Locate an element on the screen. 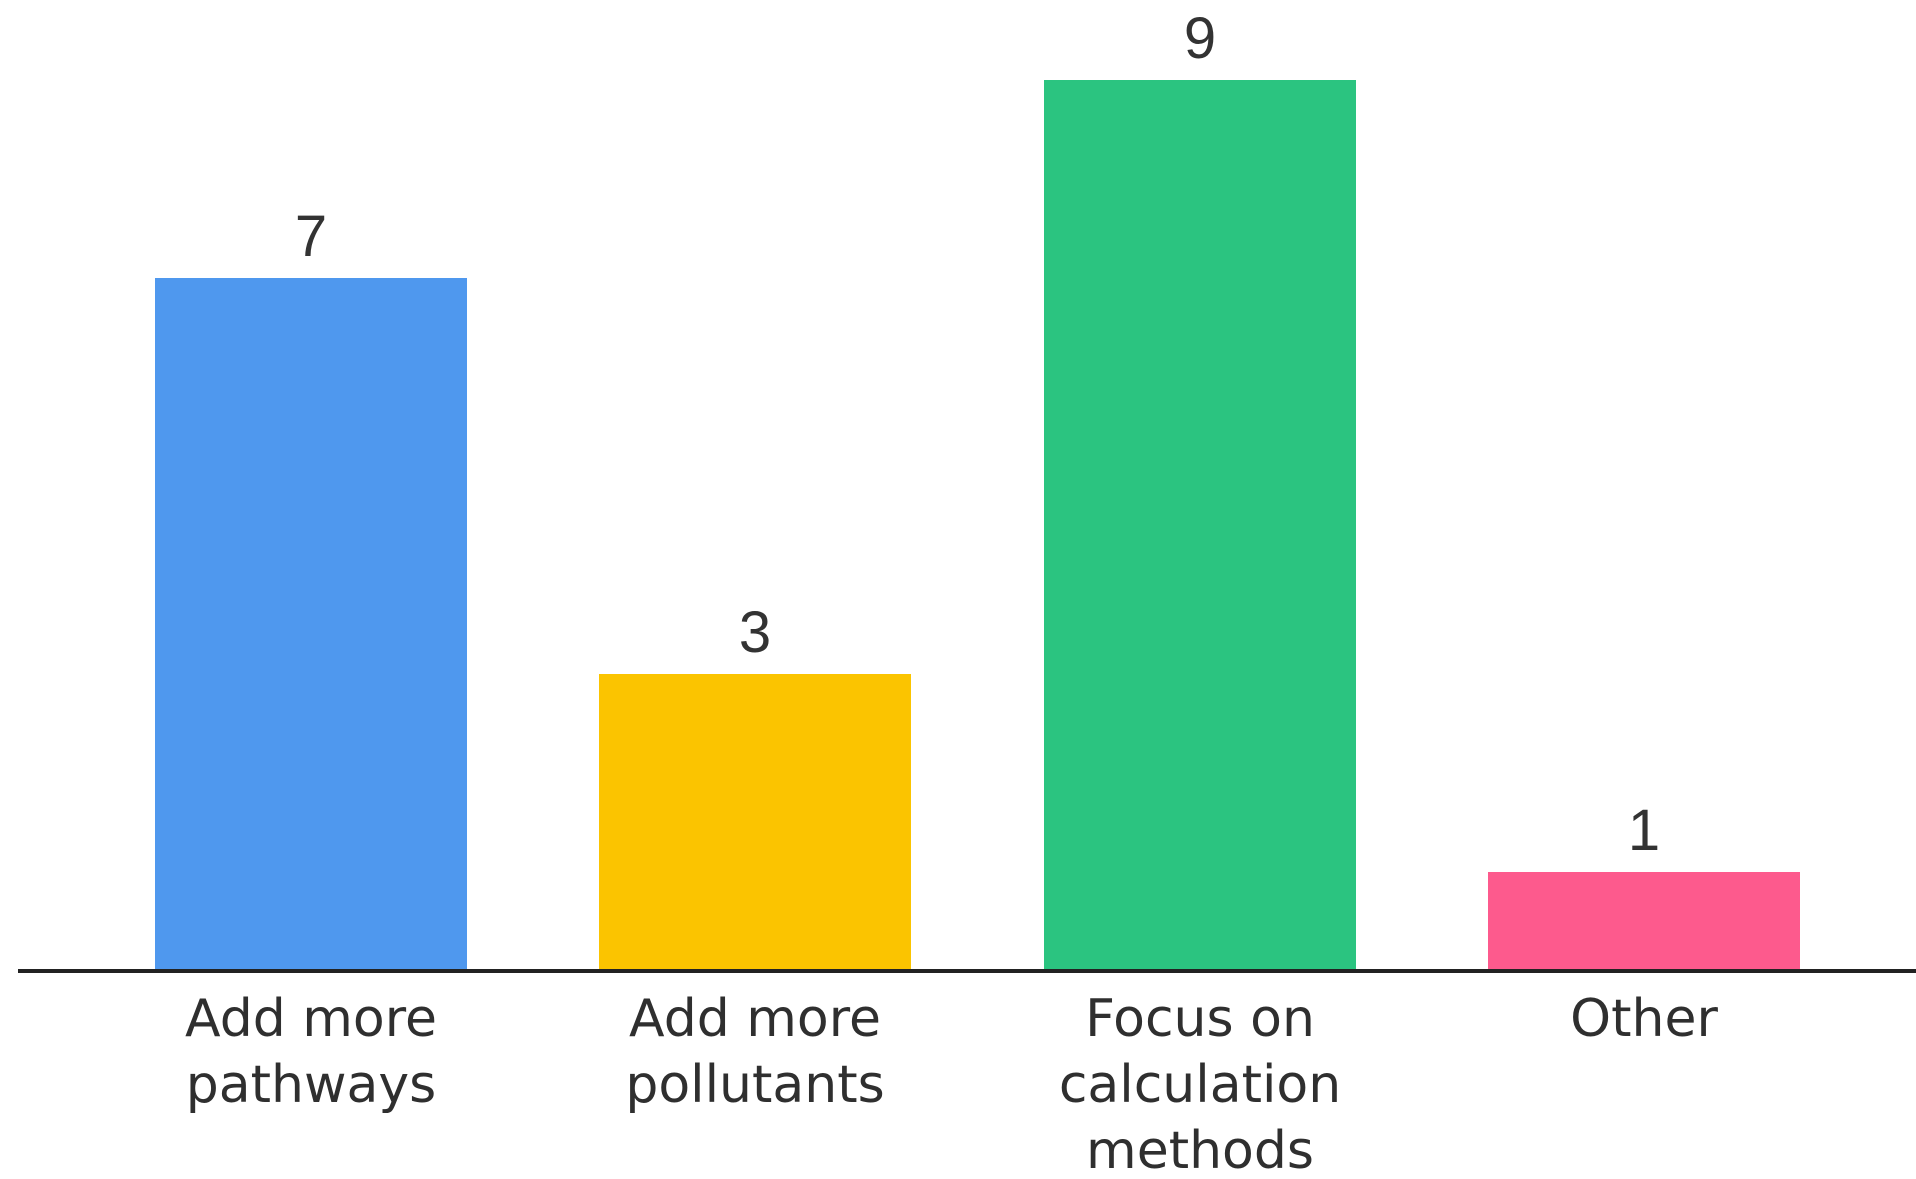 This screenshot has width=1916, height=1179. category-label-2: Focus on calculation methods is located at coordinates (1200, 1084).